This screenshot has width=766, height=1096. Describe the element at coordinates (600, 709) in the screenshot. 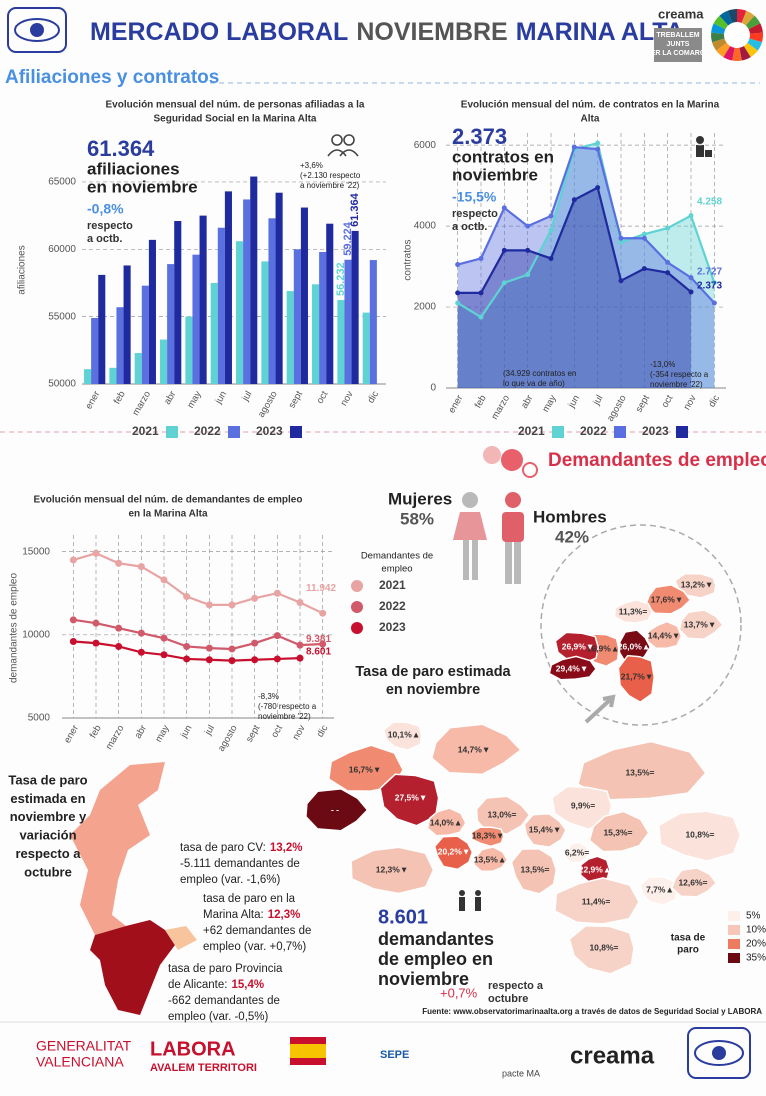

I see `zoom-arrow` at that location.